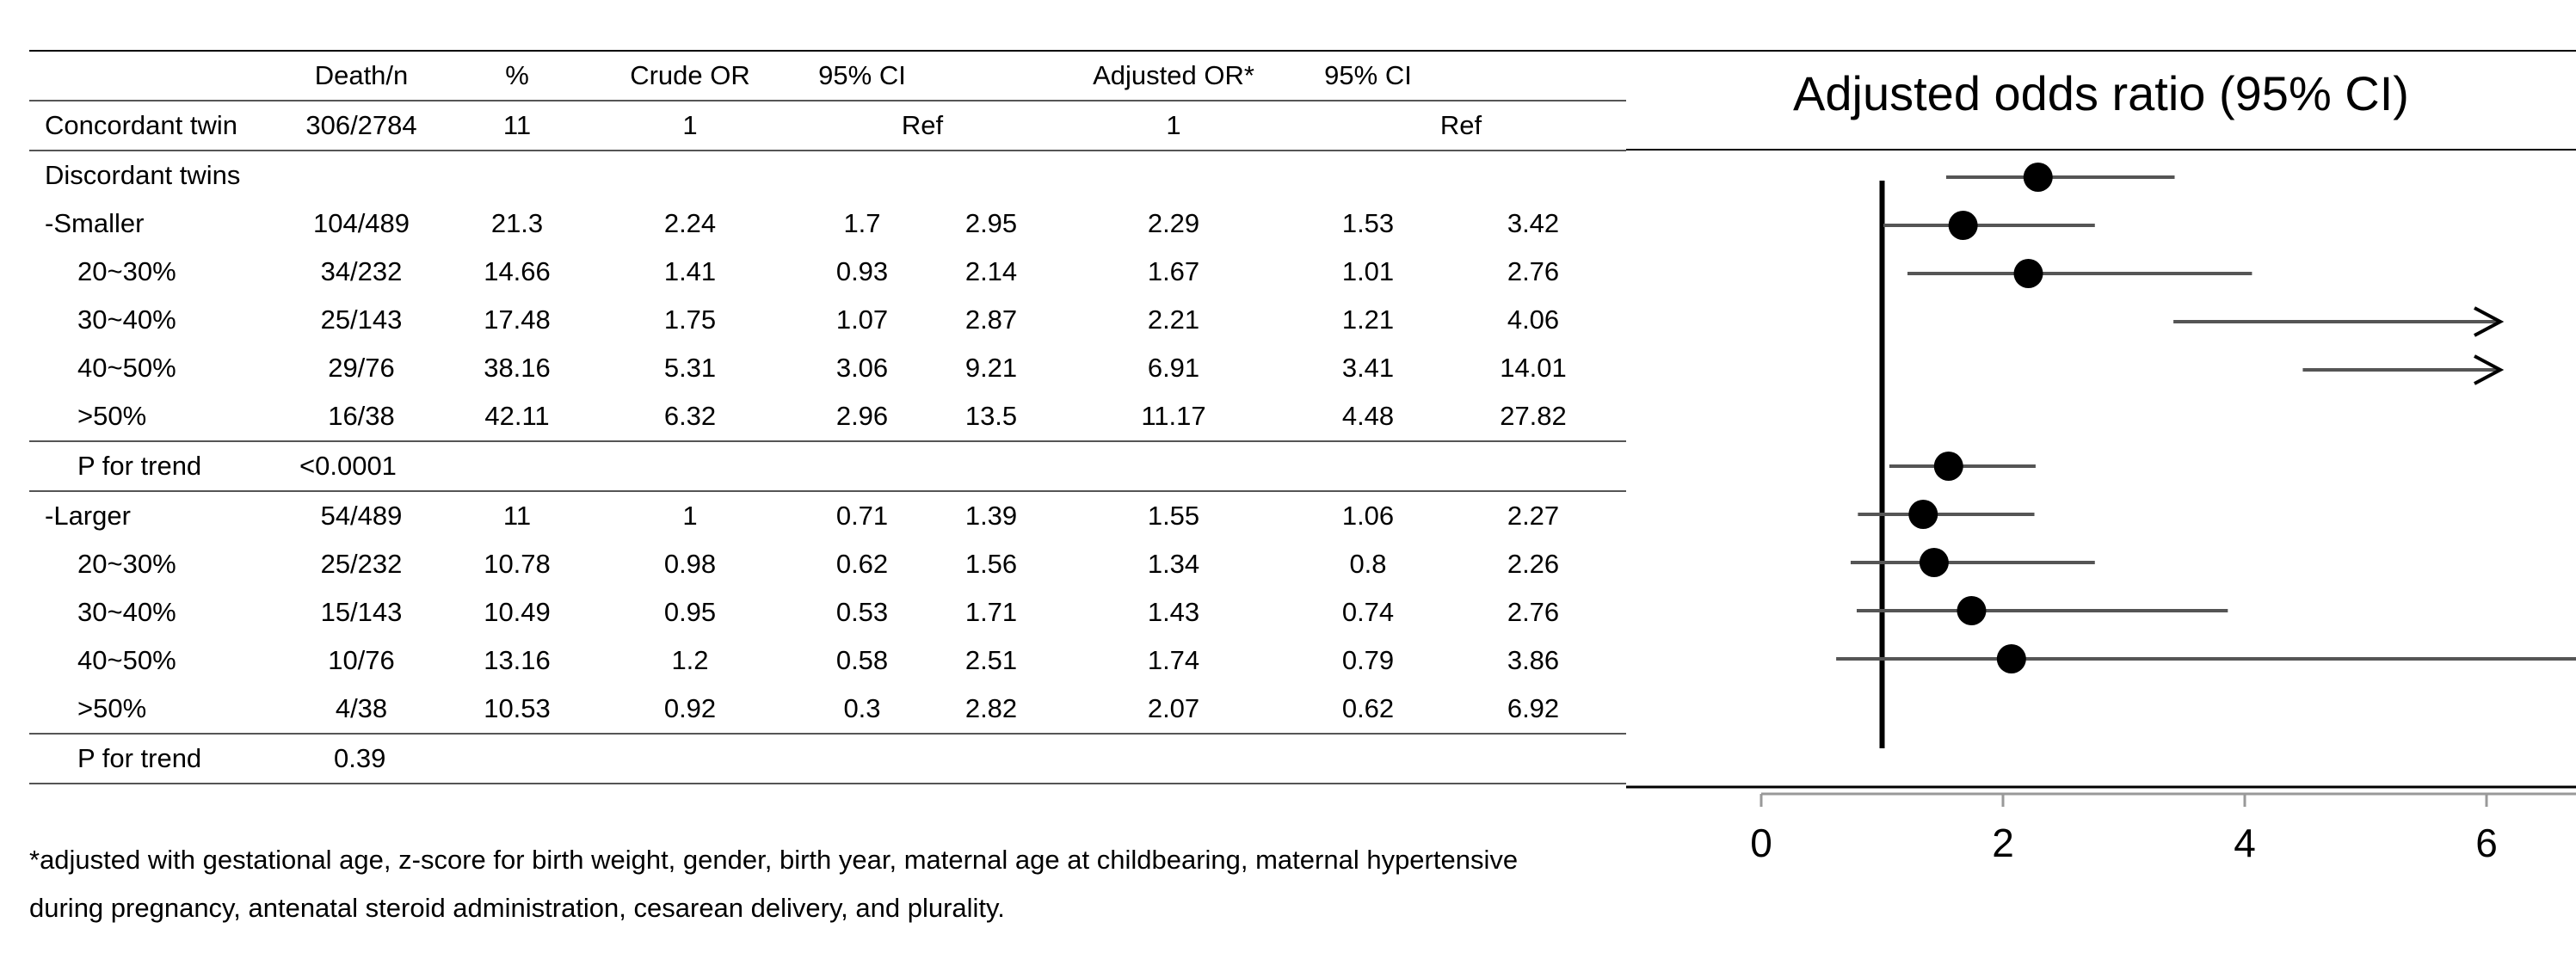  Describe the element at coordinates (862, 319) in the screenshot. I see `cell-crude-ci-low: 1.07` at that location.